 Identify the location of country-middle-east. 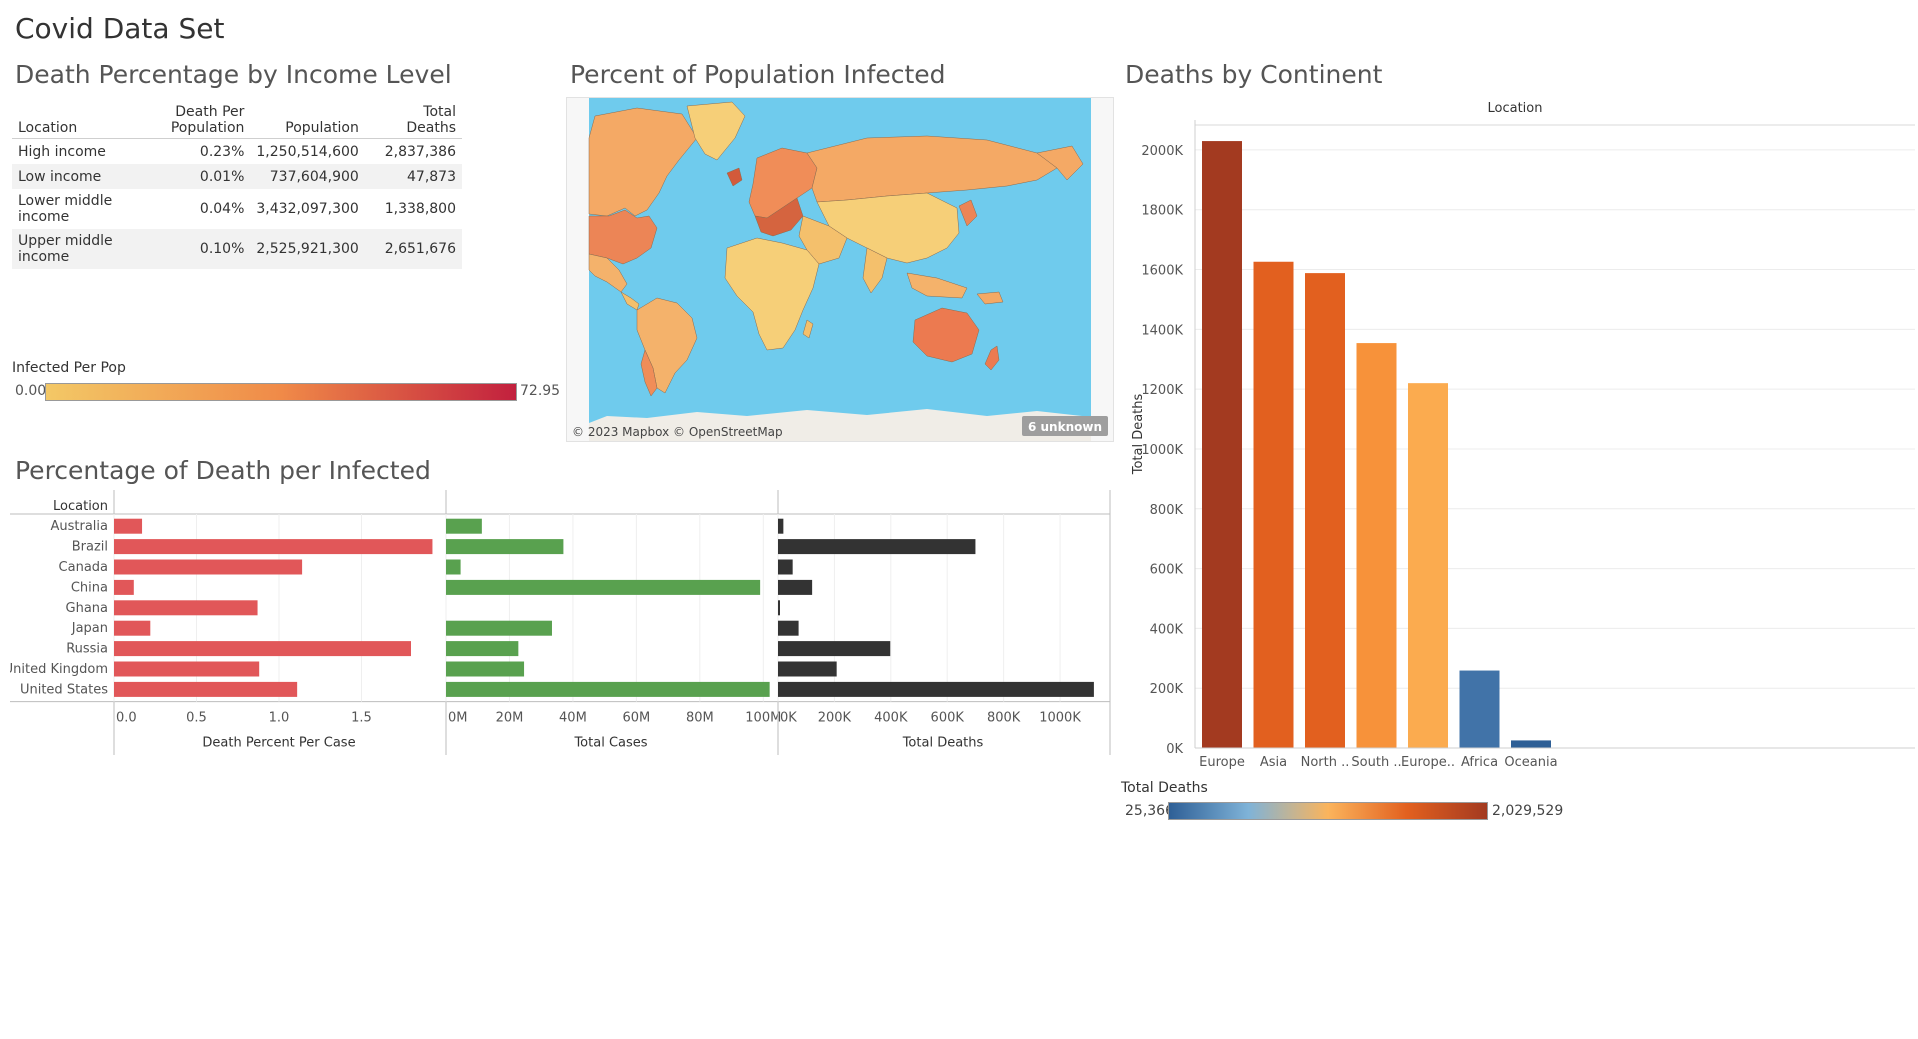
(823, 240).